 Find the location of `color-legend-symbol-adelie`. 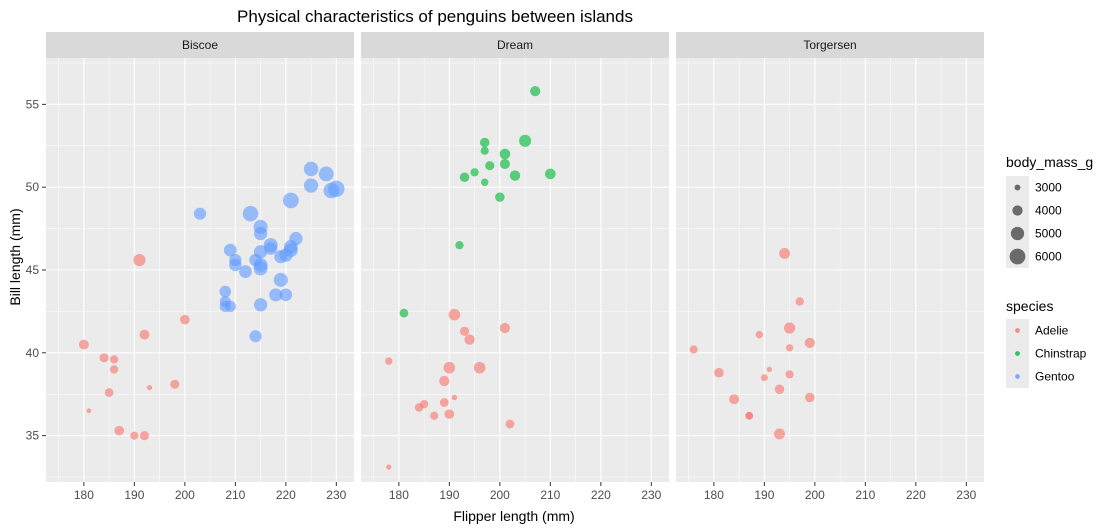

color-legend-symbol-adelie is located at coordinates (1017, 330).